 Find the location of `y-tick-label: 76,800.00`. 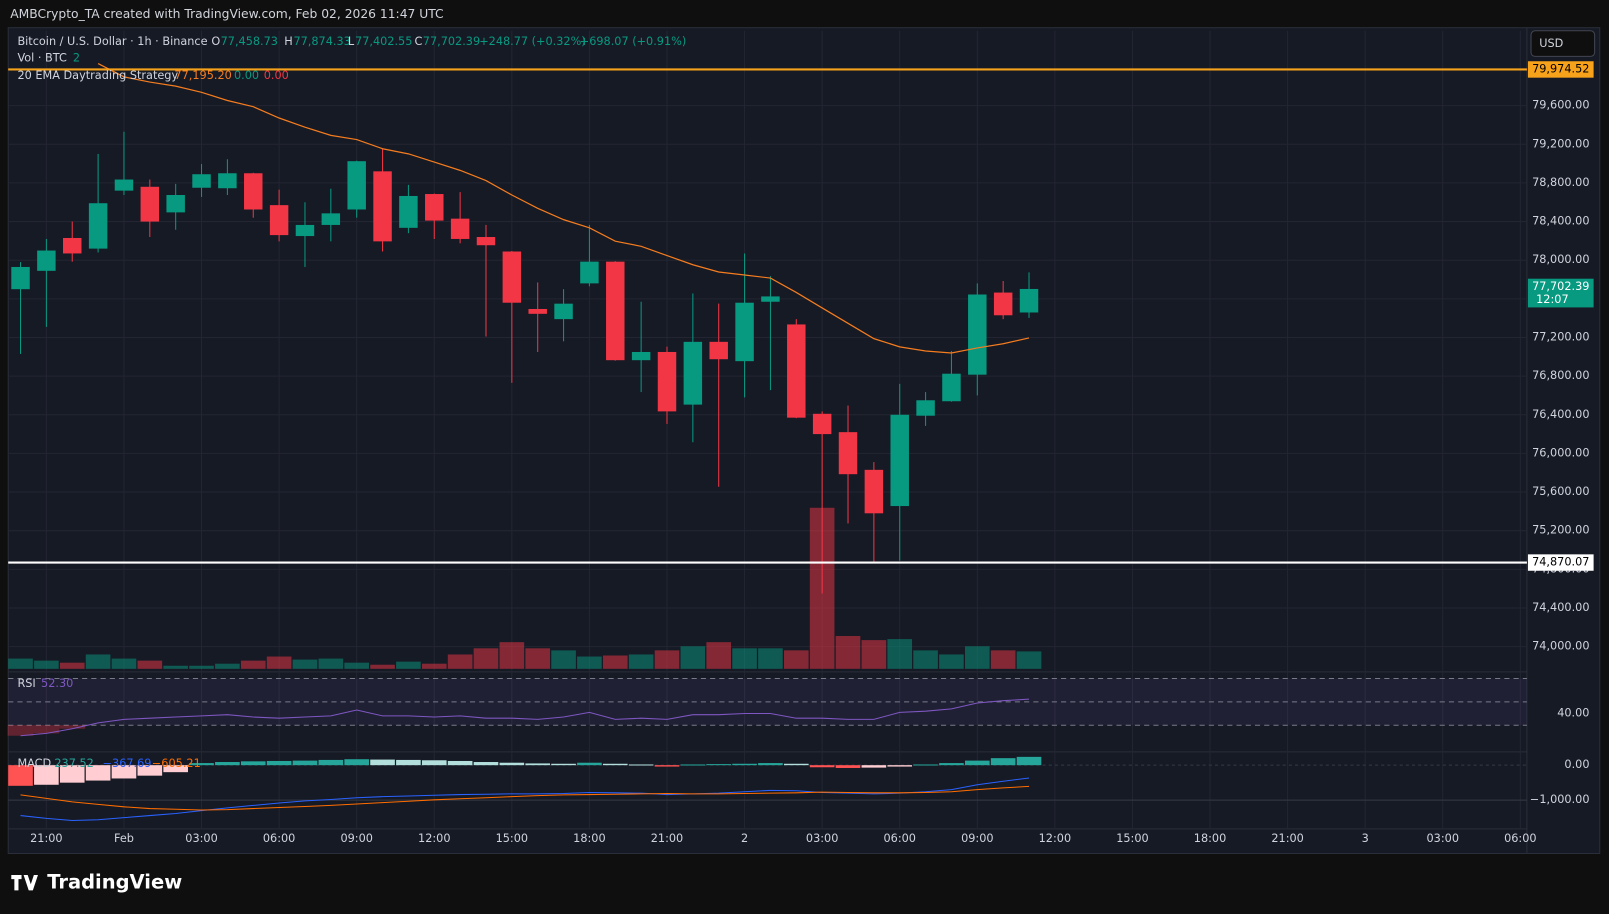

y-tick-label: 76,800.00 is located at coordinates (1560, 375).